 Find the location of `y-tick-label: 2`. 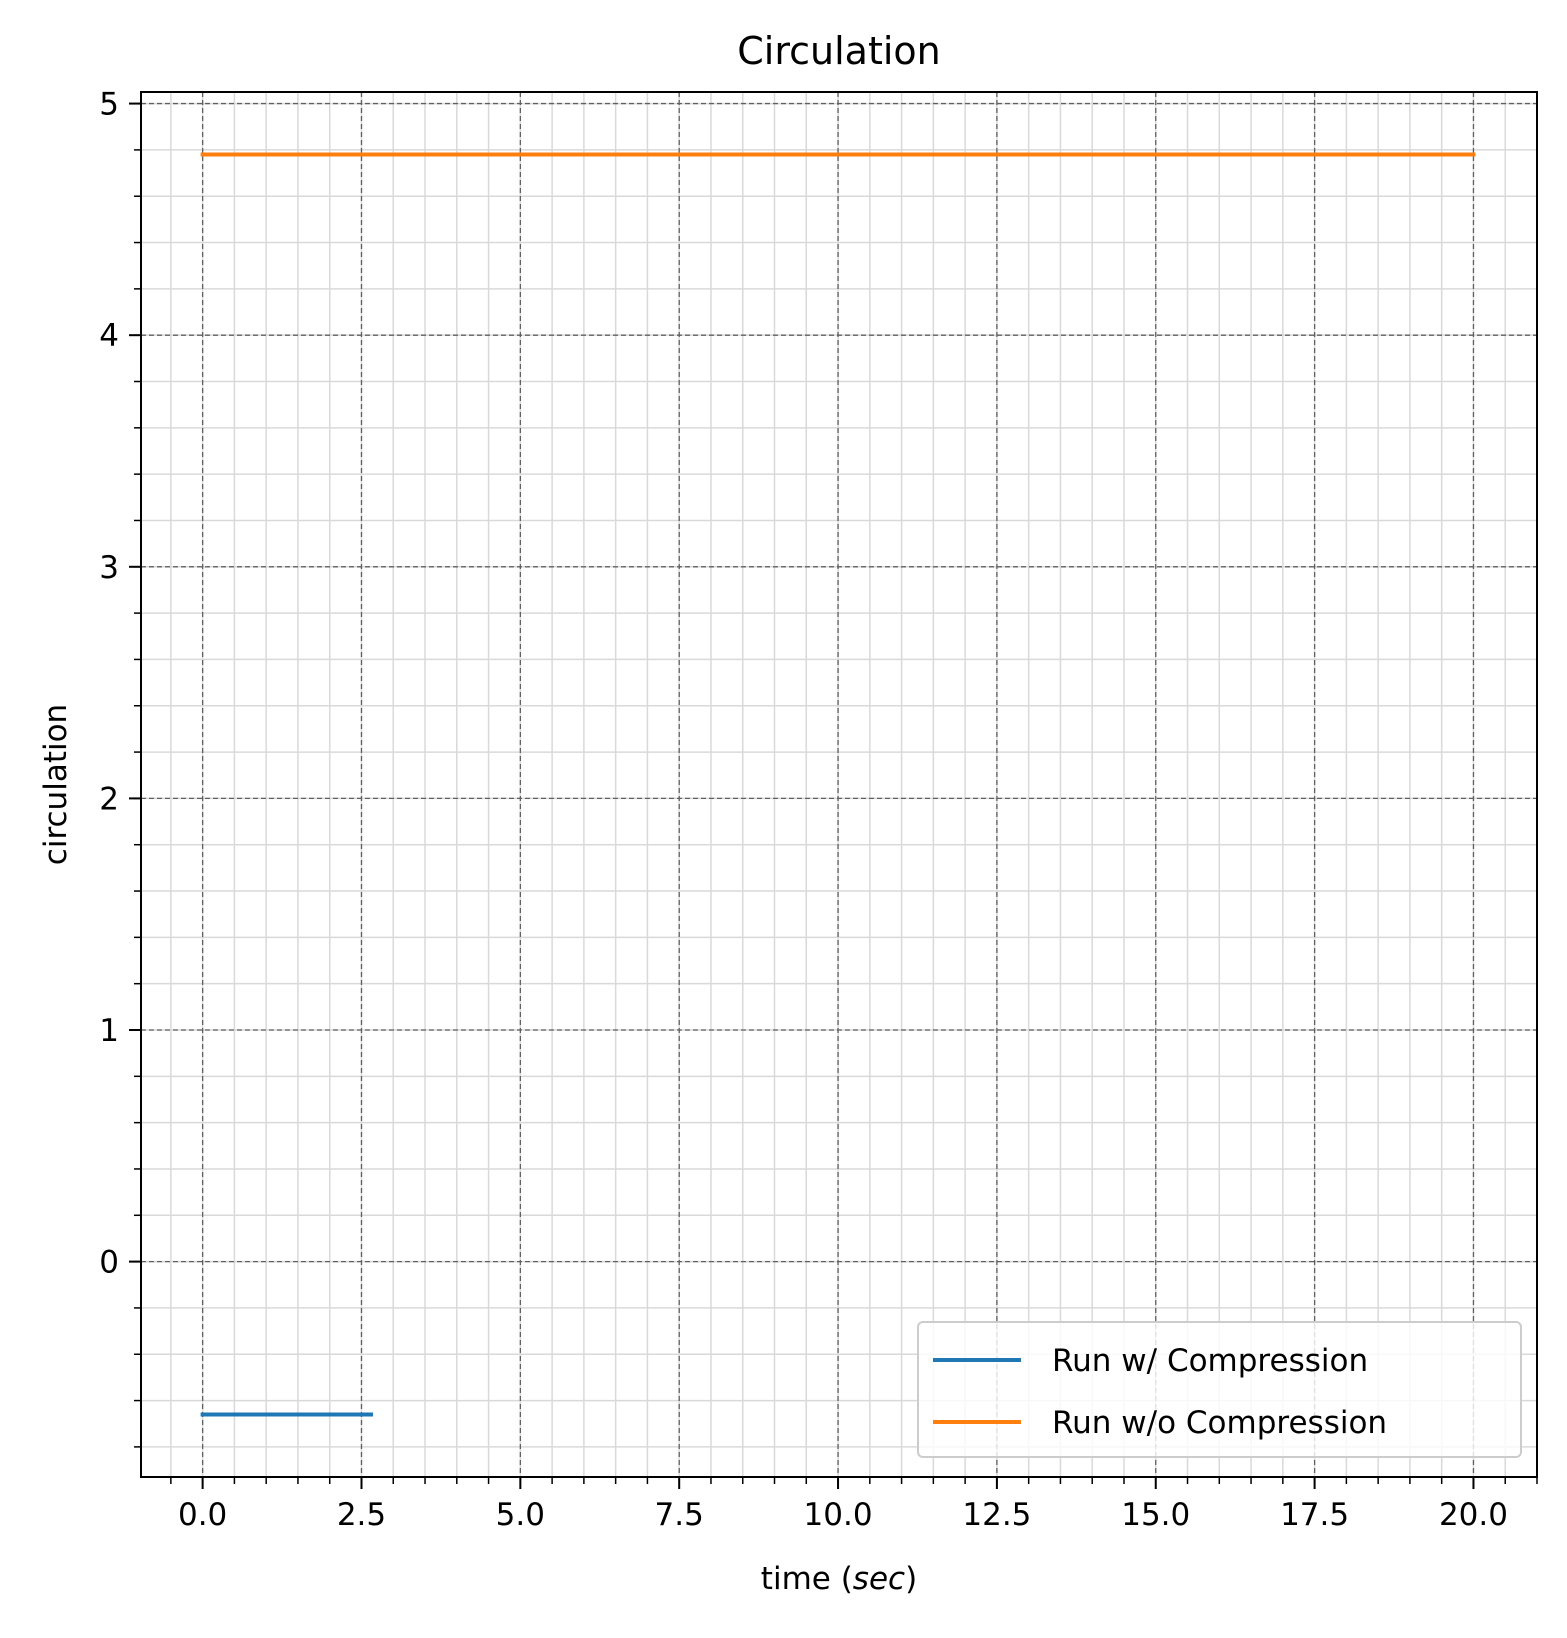

y-tick-label: 2 is located at coordinates (109, 799).